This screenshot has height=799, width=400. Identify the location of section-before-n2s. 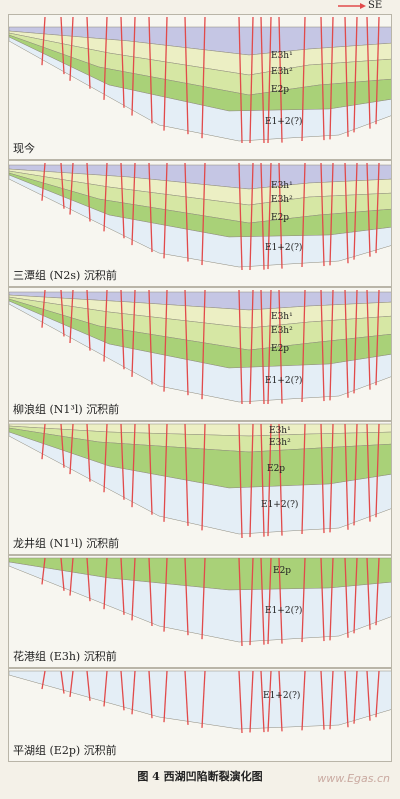
(200, 216).